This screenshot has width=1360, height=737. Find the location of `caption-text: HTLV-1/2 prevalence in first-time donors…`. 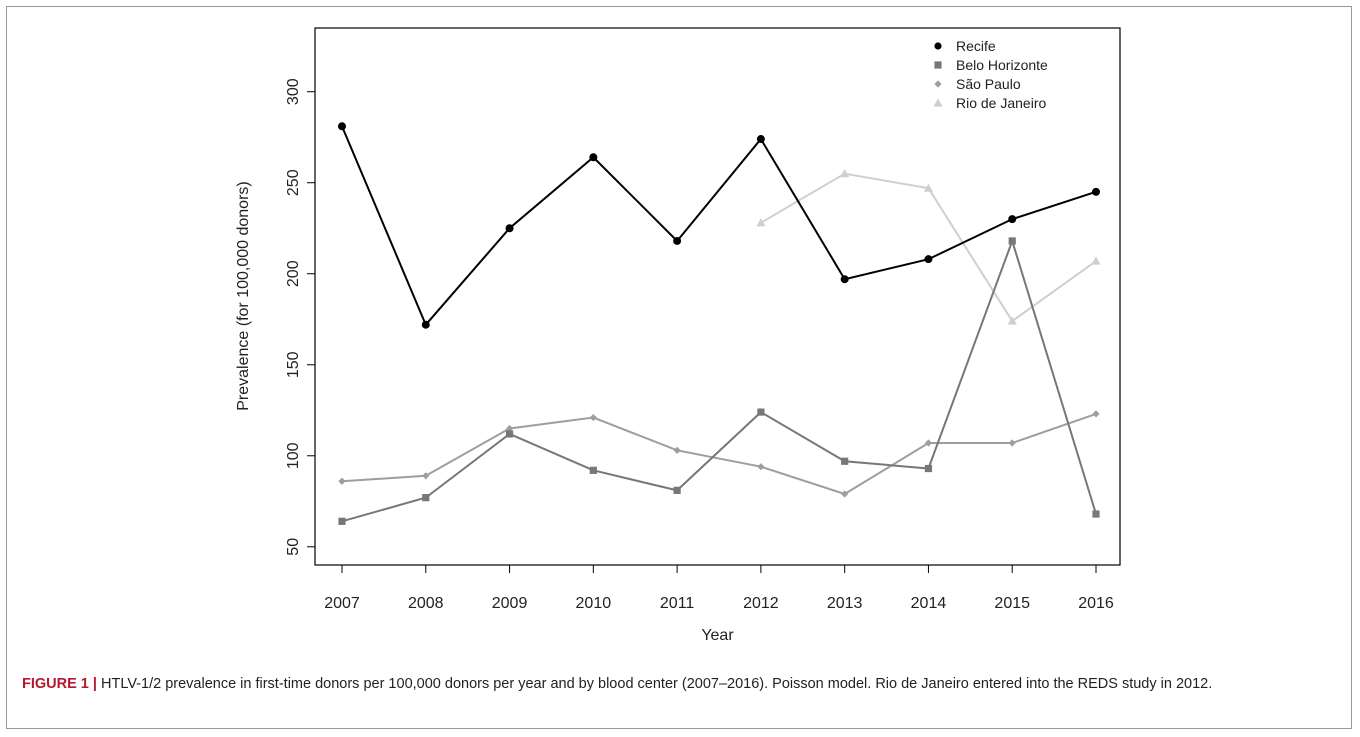

caption-text: HTLV-1/2 prevalence in first-time donors… is located at coordinates (654, 684).